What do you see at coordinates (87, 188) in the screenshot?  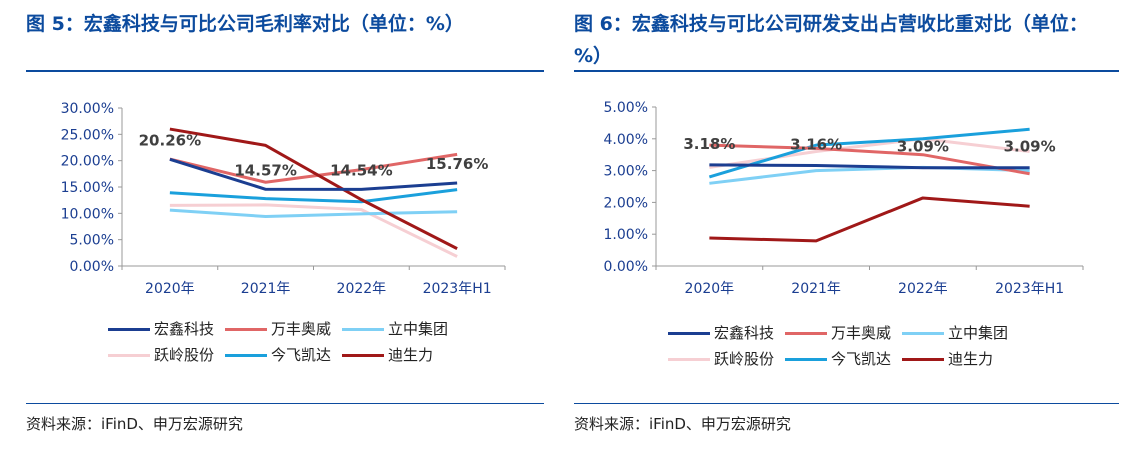 I see `y-tick-label: 15.00%` at bounding box center [87, 188].